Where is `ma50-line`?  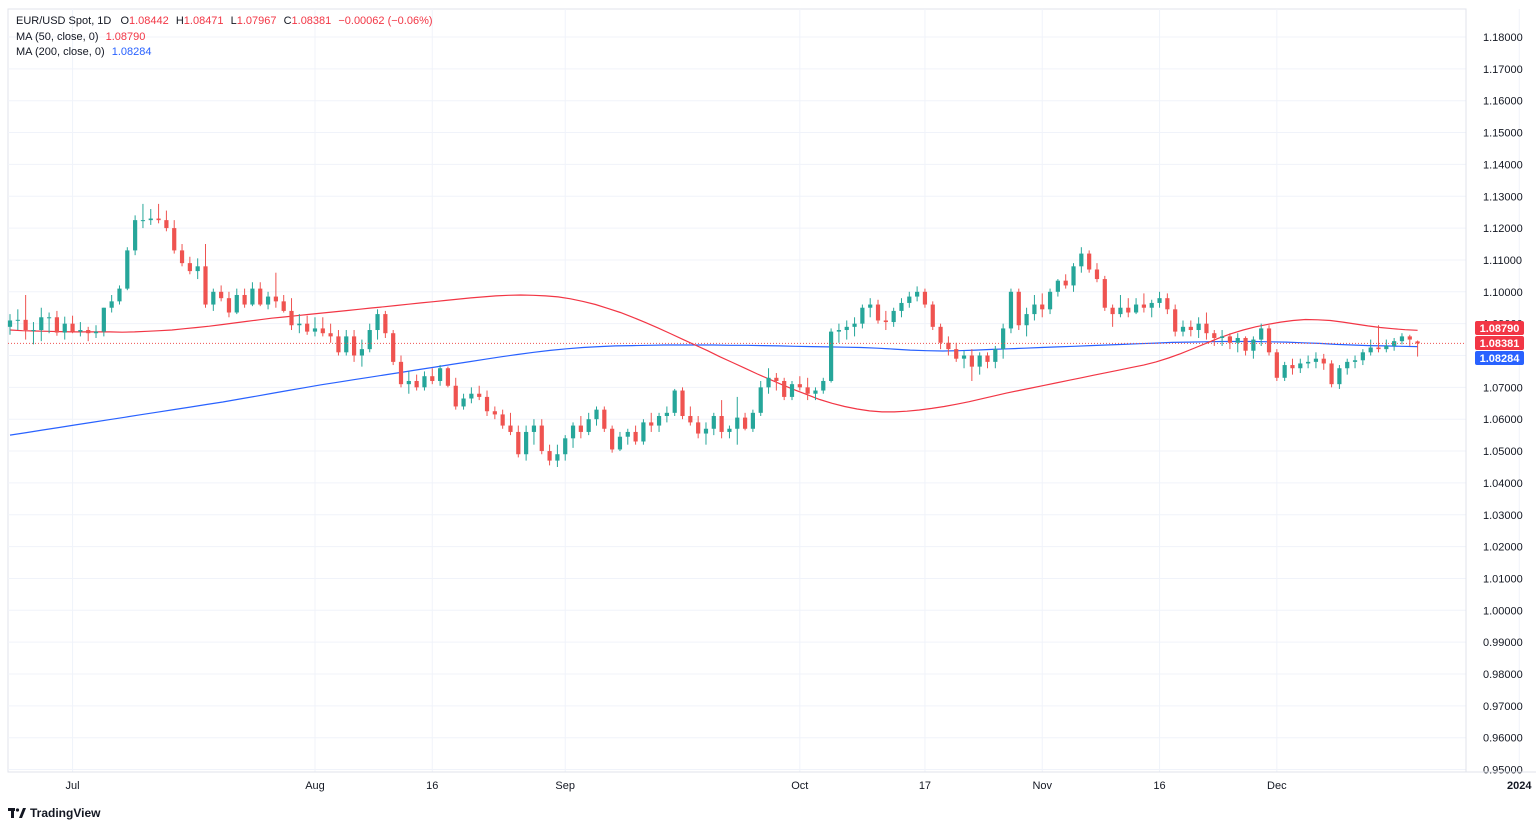 ma50-line is located at coordinates (713, 353).